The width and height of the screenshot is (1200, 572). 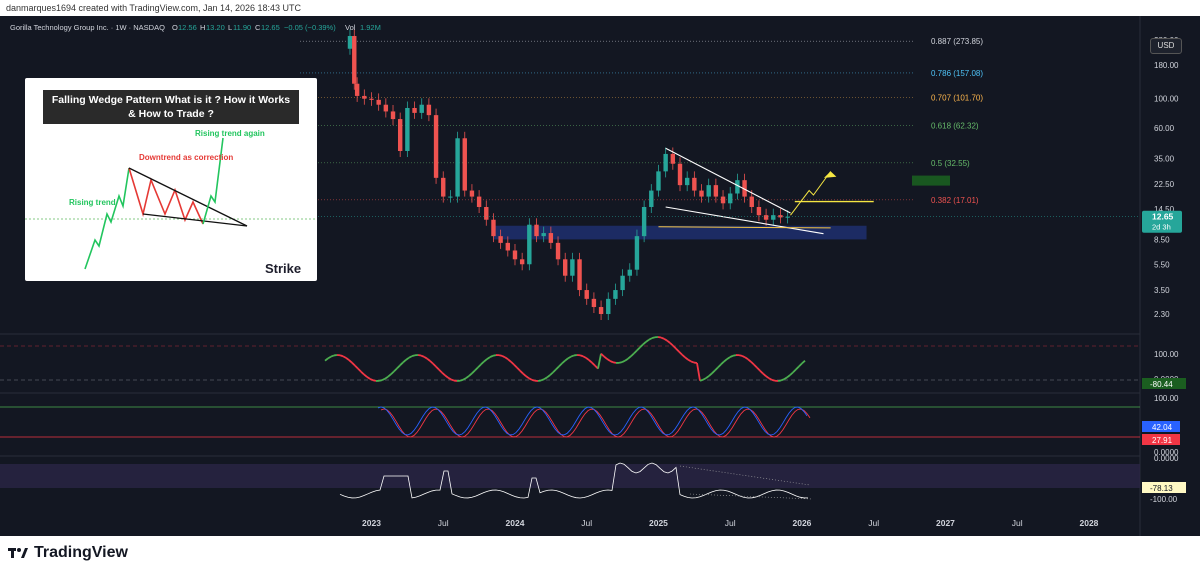 I want to click on footer-brand: TradingView, so click(x=68, y=553).